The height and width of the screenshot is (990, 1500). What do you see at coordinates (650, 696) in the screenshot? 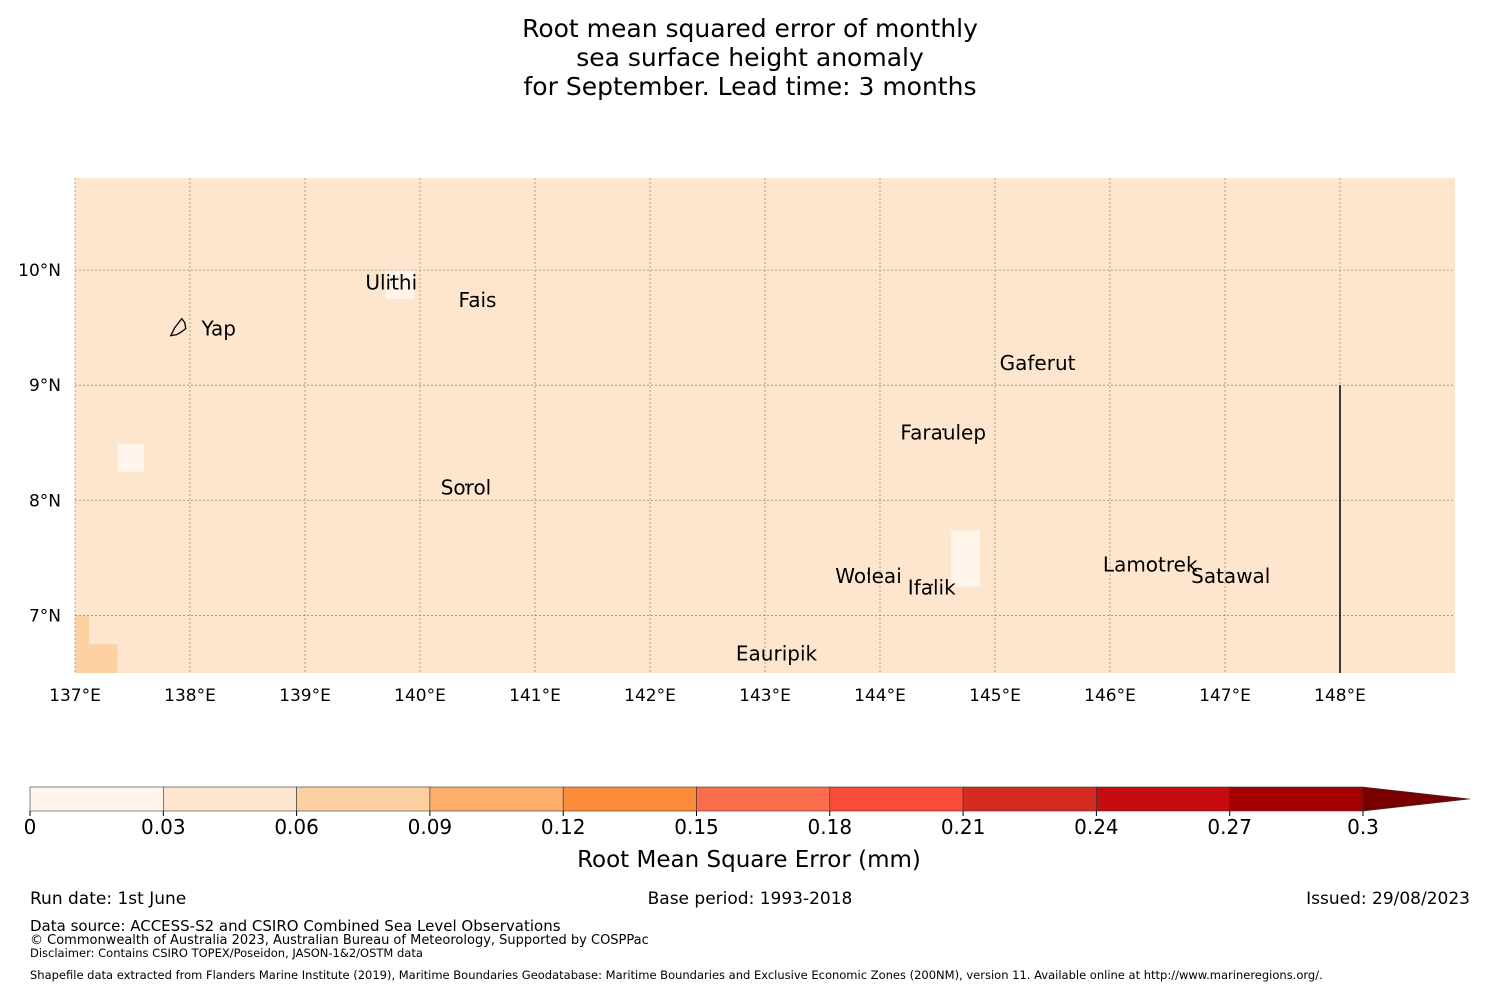
I see `lon-tick-label: 142°E` at bounding box center [650, 696].